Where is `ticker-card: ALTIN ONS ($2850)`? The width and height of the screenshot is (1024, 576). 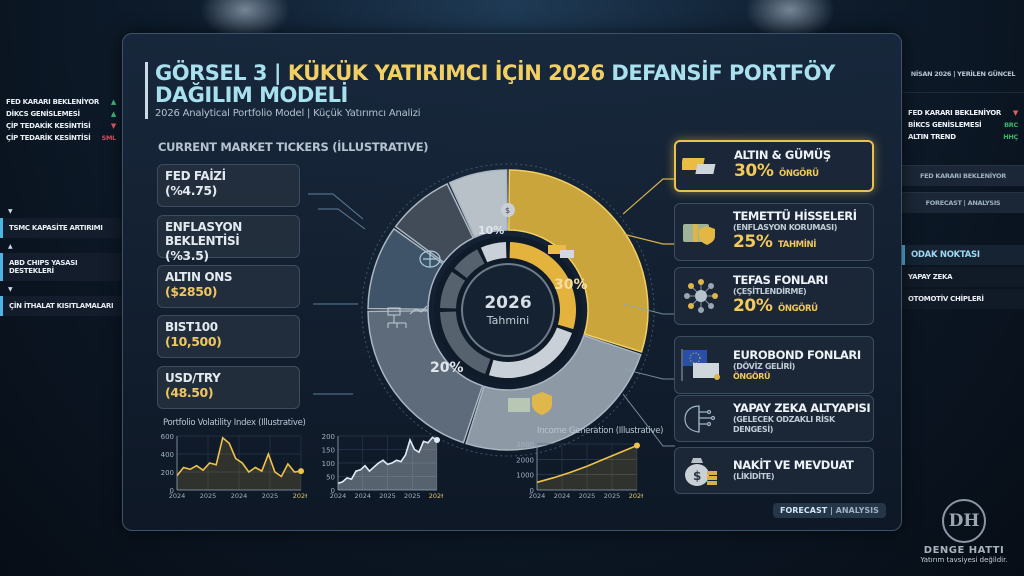
ticker-card: ALTIN ONS ($2850) is located at coordinates (228, 286).